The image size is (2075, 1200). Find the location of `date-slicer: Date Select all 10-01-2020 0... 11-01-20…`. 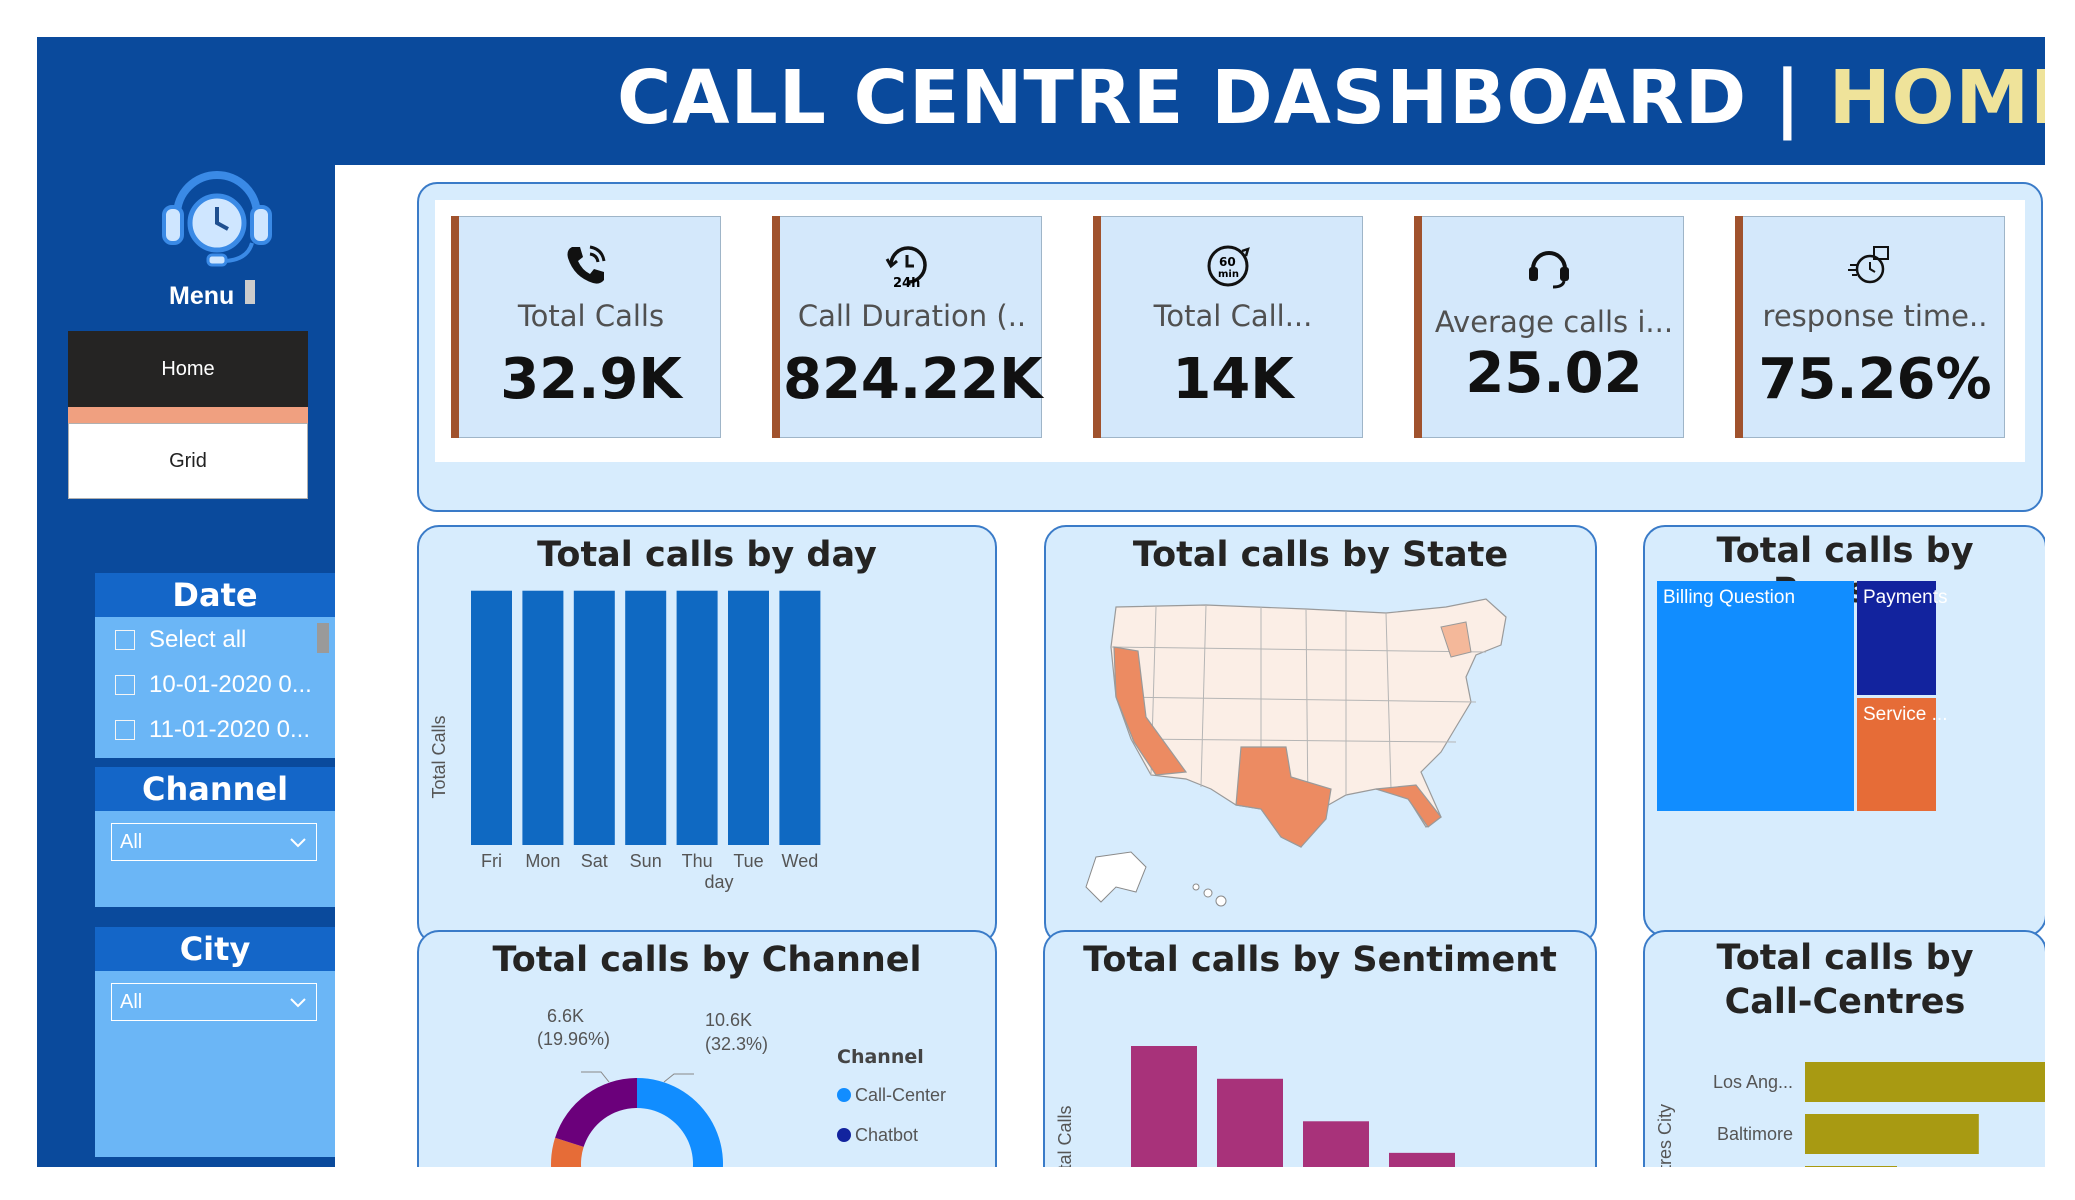

date-slicer: Date Select all 10-01-2020 0... 11-01-20… is located at coordinates (215, 665).